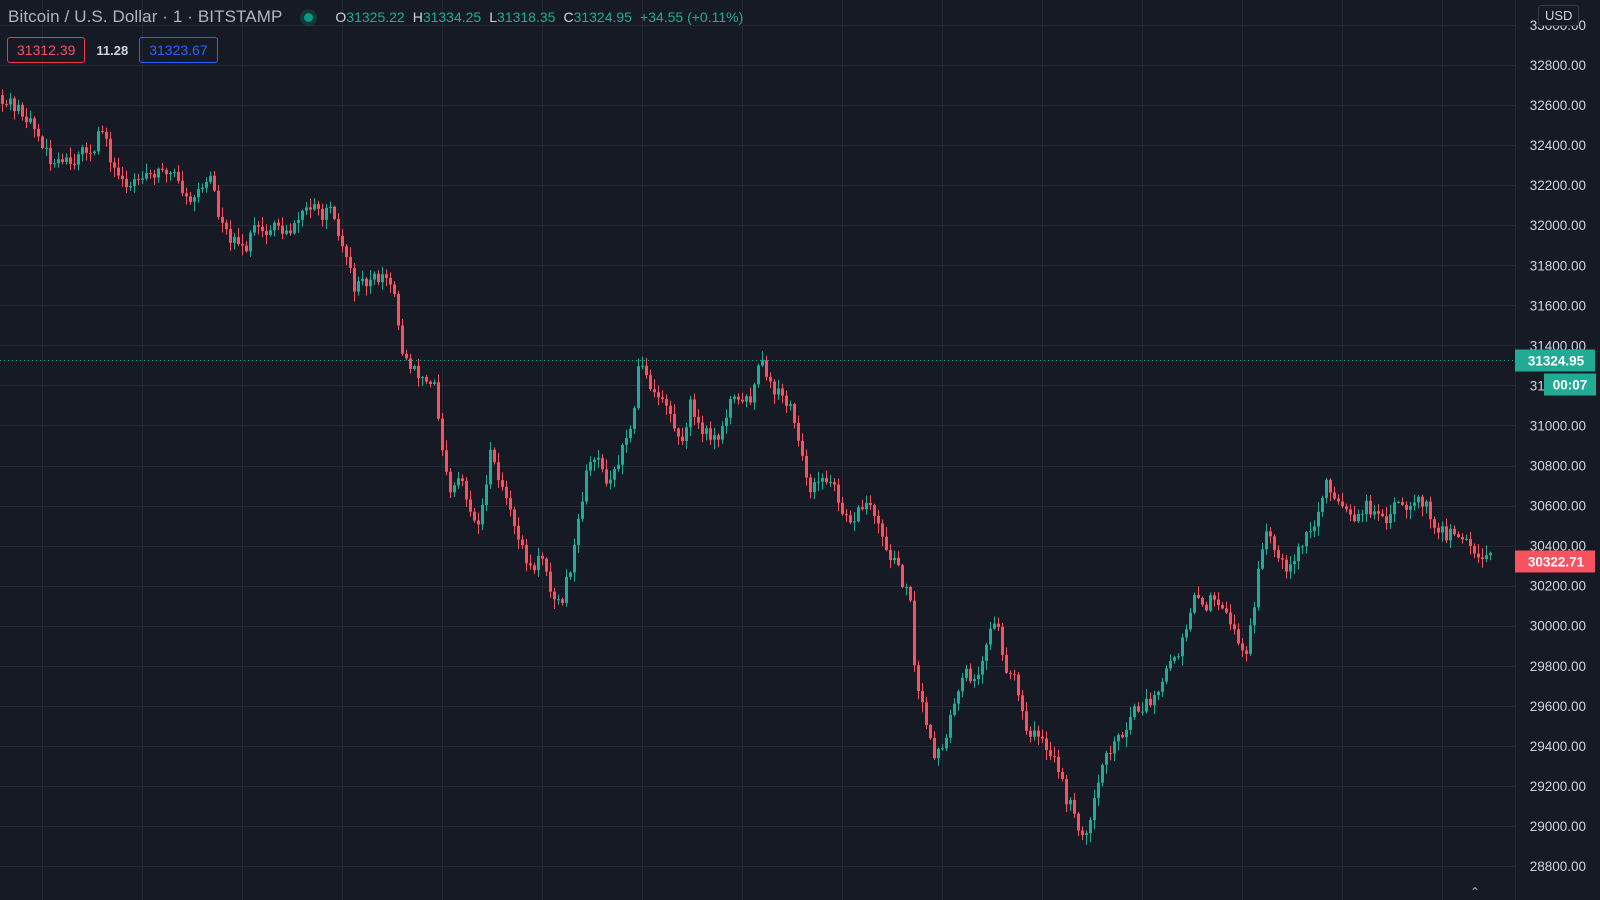  Describe the element at coordinates (46, 50) in the screenshot. I see `sell-button: 31312.39` at that location.